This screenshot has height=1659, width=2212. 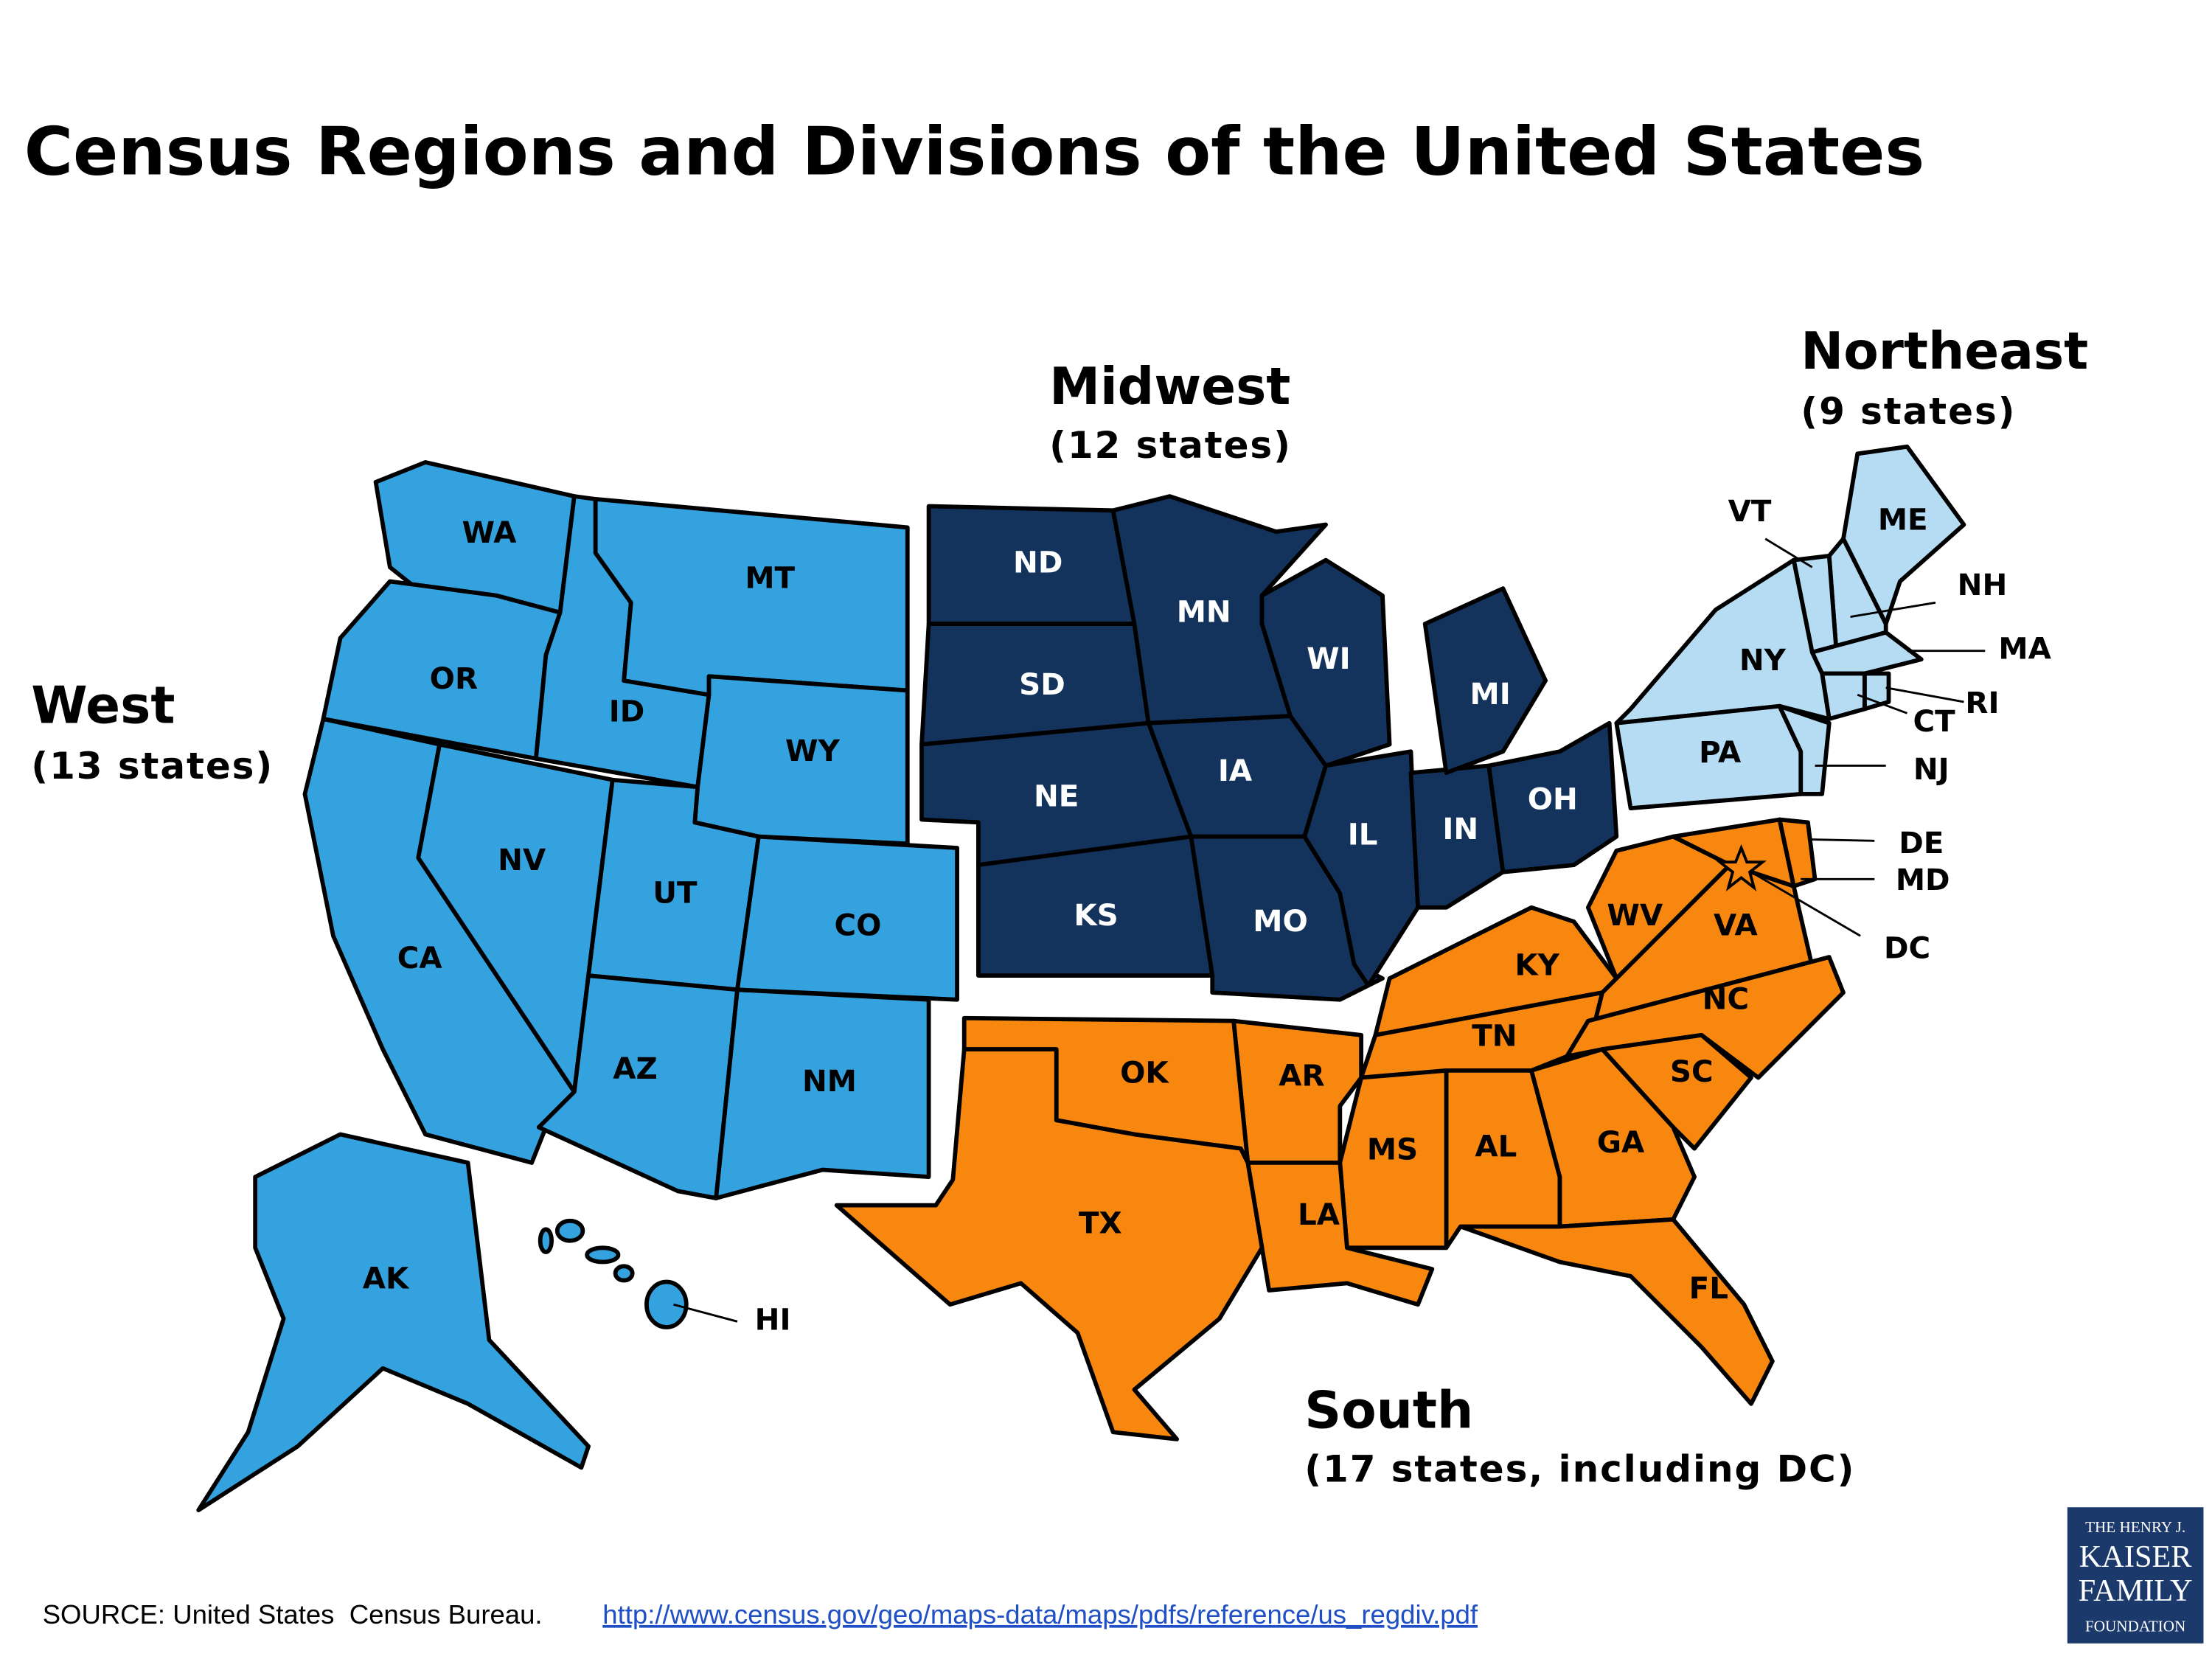 What do you see at coordinates (1903, 520) in the screenshot?
I see `state-label: ME` at bounding box center [1903, 520].